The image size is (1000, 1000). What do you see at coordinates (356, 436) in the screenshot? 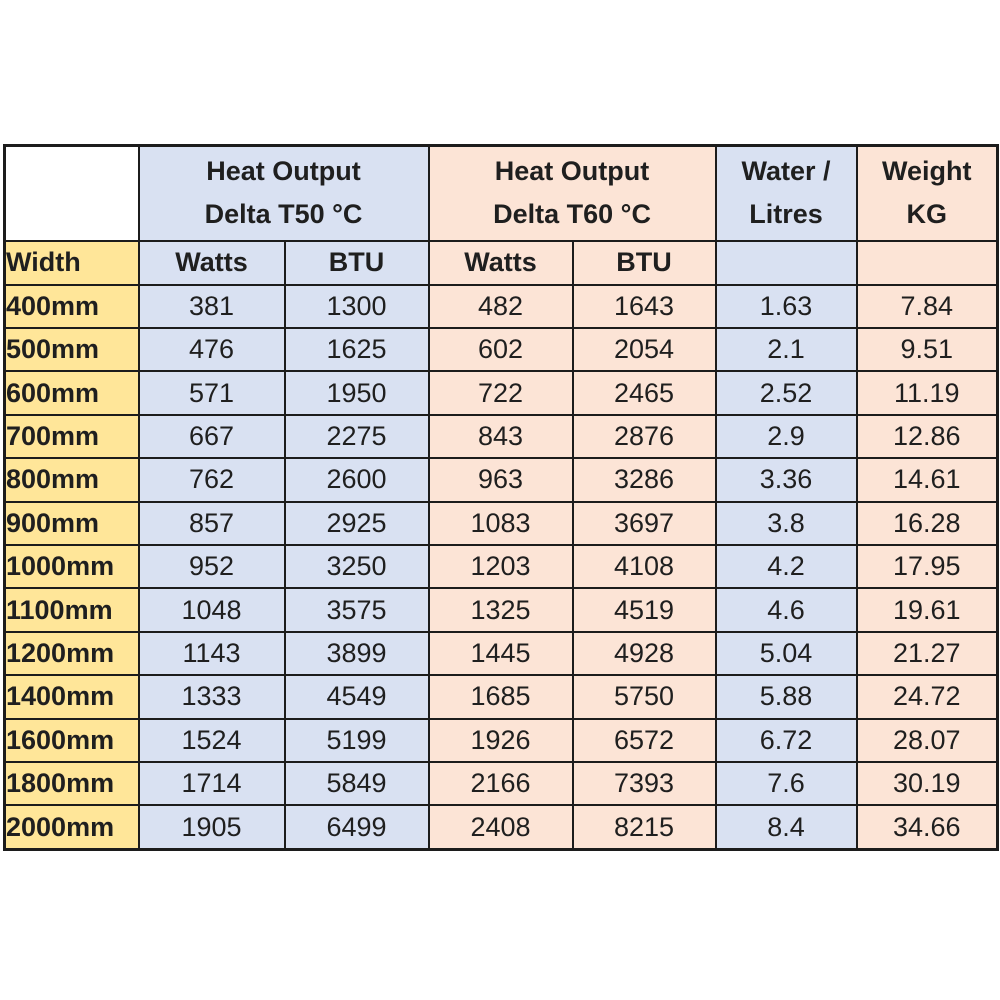
I see `t50-btu-cell: 2275` at bounding box center [356, 436].